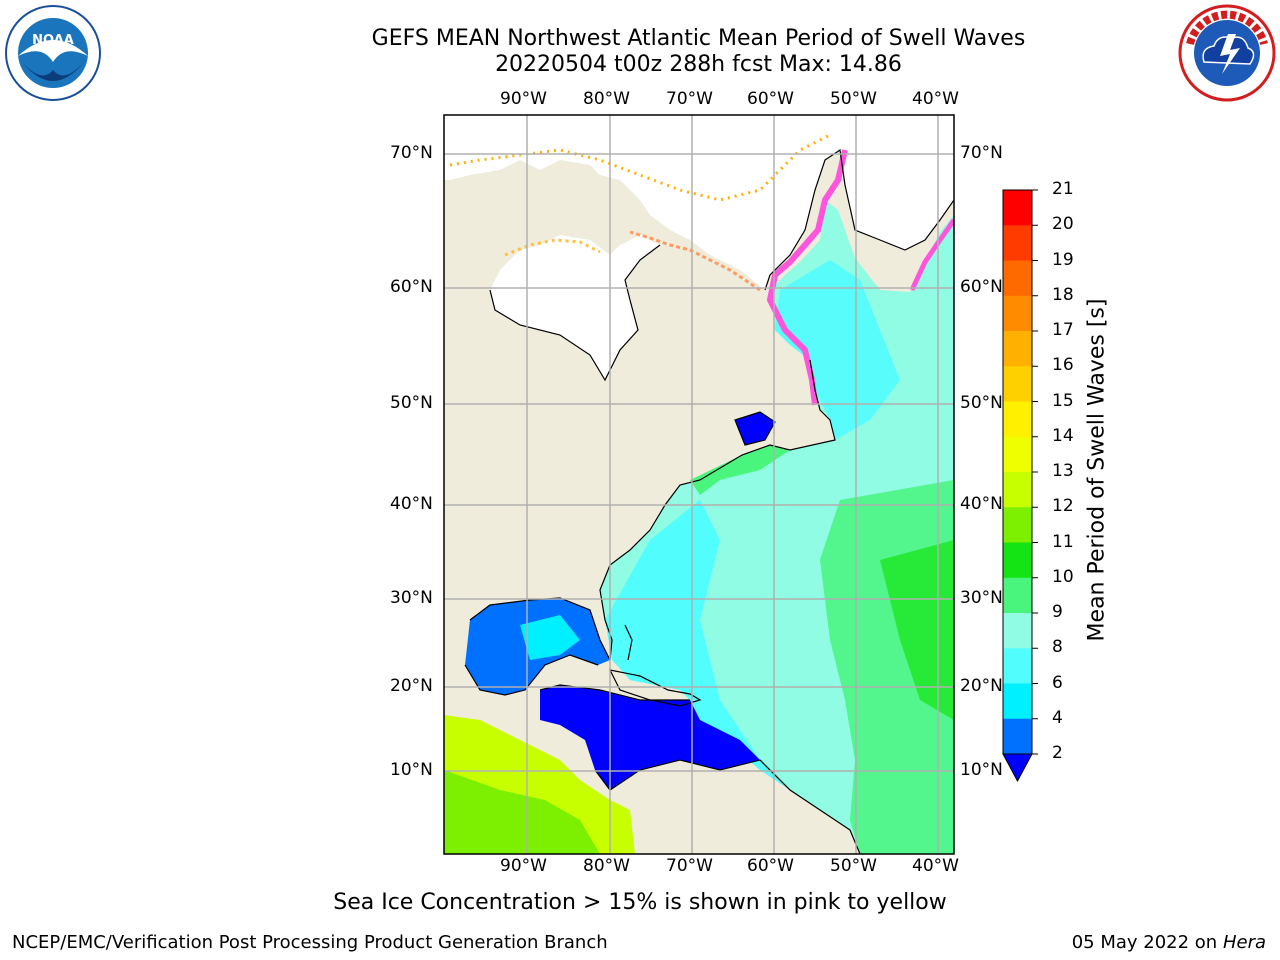 This screenshot has width=1280, height=960. I want to click on lat-label-left-70n: 70°N, so click(411, 153).